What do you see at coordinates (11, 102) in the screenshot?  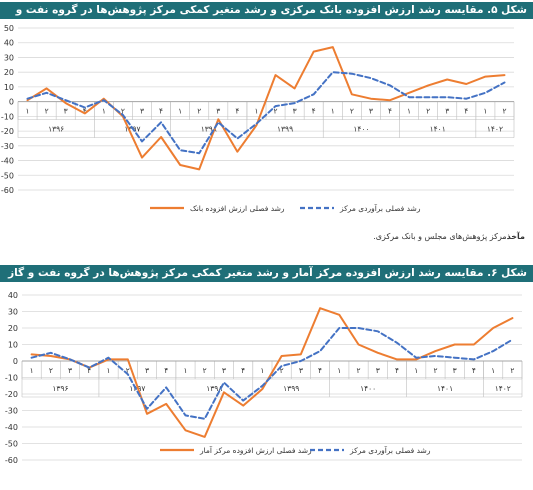 I see `chart1-ytick-label: 0` at bounding box center [11, 102].